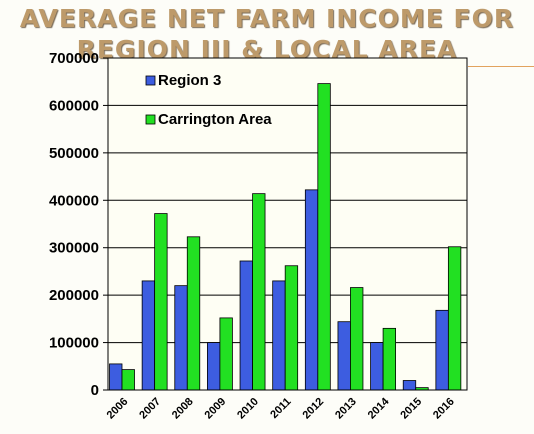 The height and width of the screenshot is (434, 534). I want to click on x-tick-label: 2007, so click(150, 409).